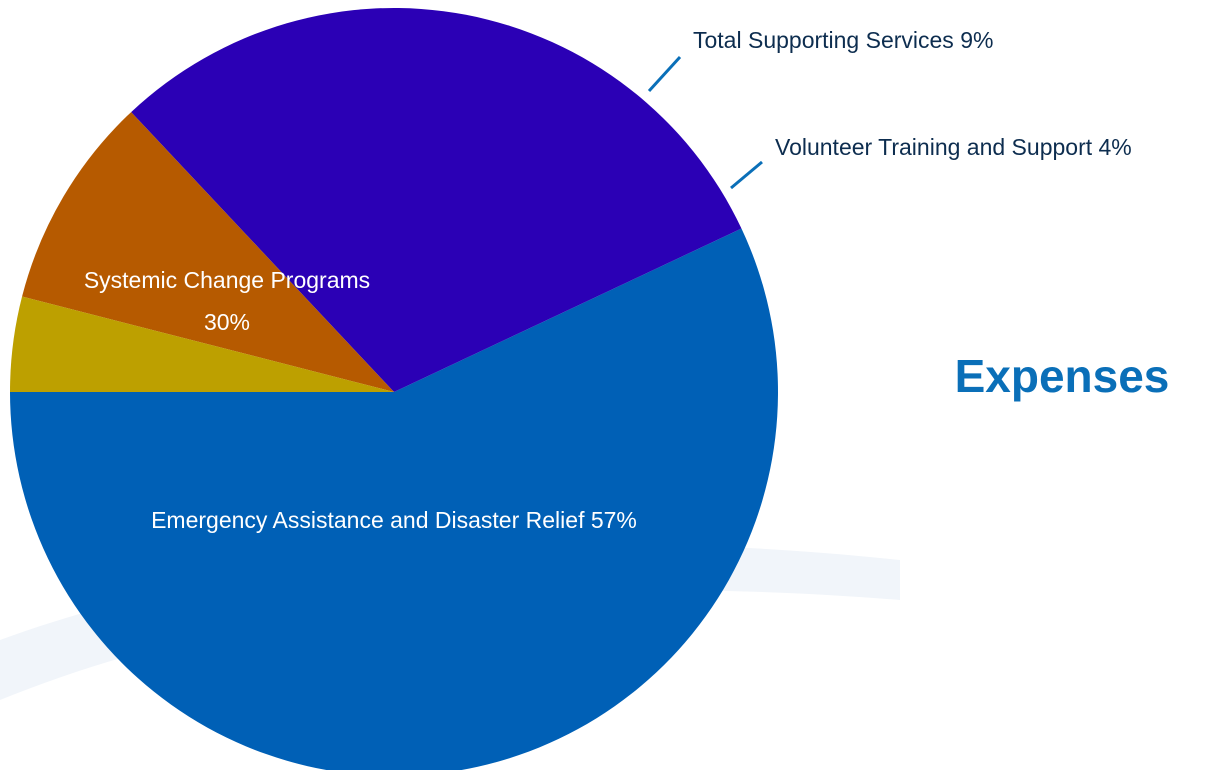 Image resolution: width=1218 pixels, height=770 pixels. I want to click on leader-line-volunteer-training, so click(746, 175).